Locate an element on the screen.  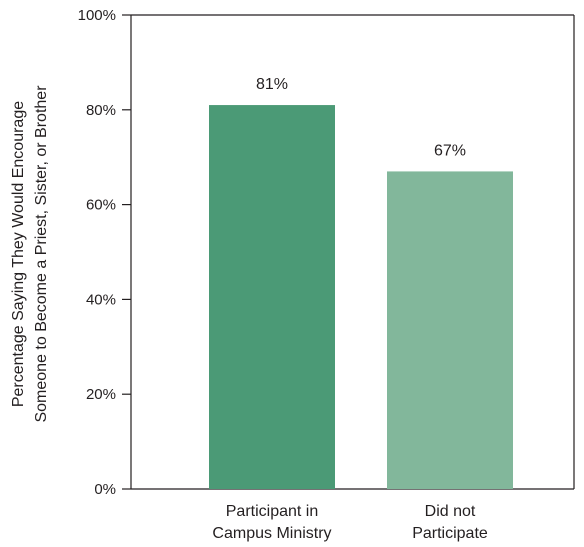
y-tick-label: 0% is located at coordinates (105, 489).